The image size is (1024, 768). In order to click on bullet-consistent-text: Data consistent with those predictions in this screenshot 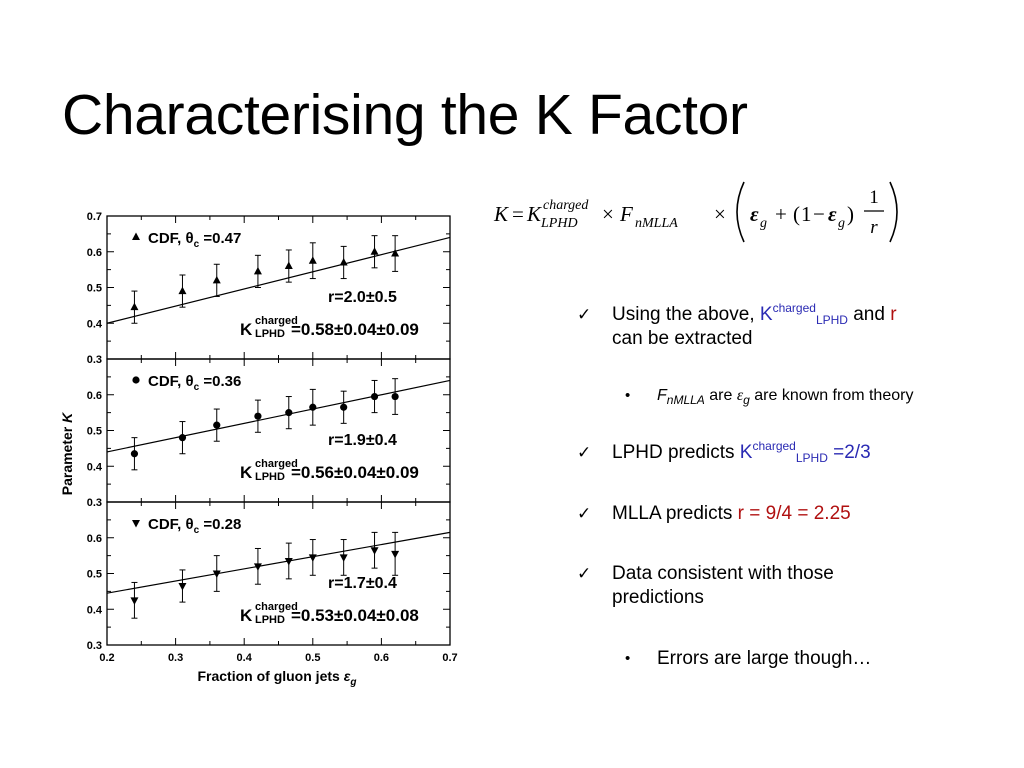, I will do `click(797, 586)`.